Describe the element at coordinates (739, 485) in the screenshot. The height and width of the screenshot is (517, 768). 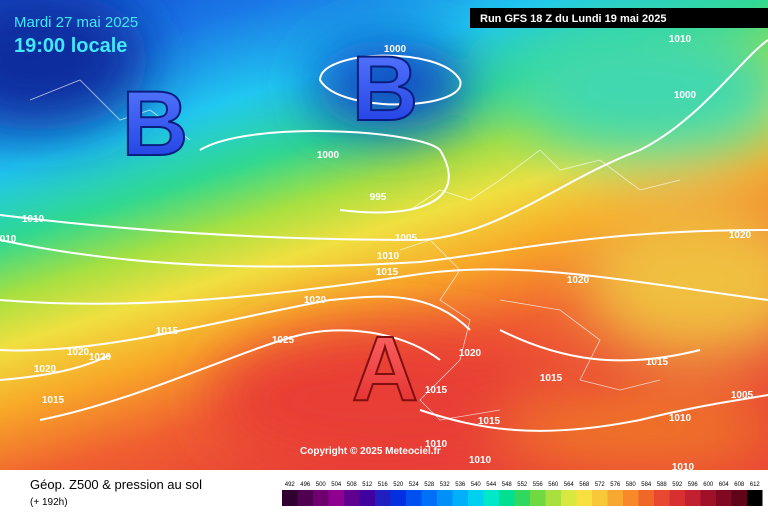
I see `scale-label: 608` at that location.